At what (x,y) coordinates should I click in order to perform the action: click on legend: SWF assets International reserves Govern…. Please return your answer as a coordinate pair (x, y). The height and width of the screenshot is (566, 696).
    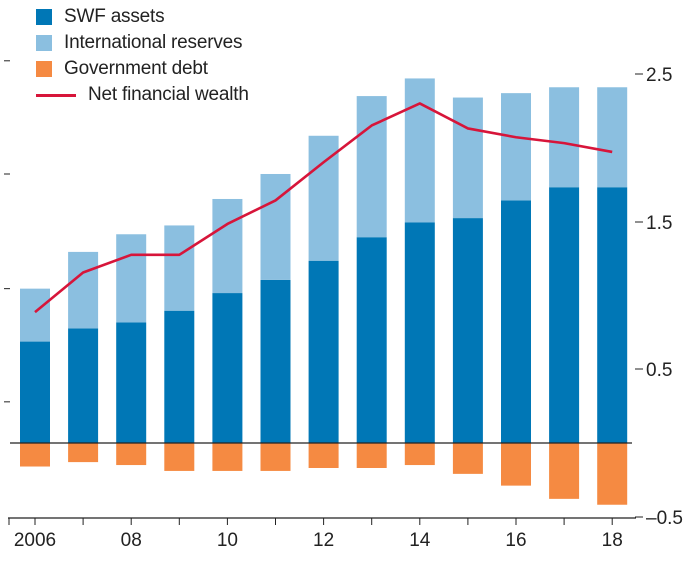
    Looking at the image, I should click on (142, 56).